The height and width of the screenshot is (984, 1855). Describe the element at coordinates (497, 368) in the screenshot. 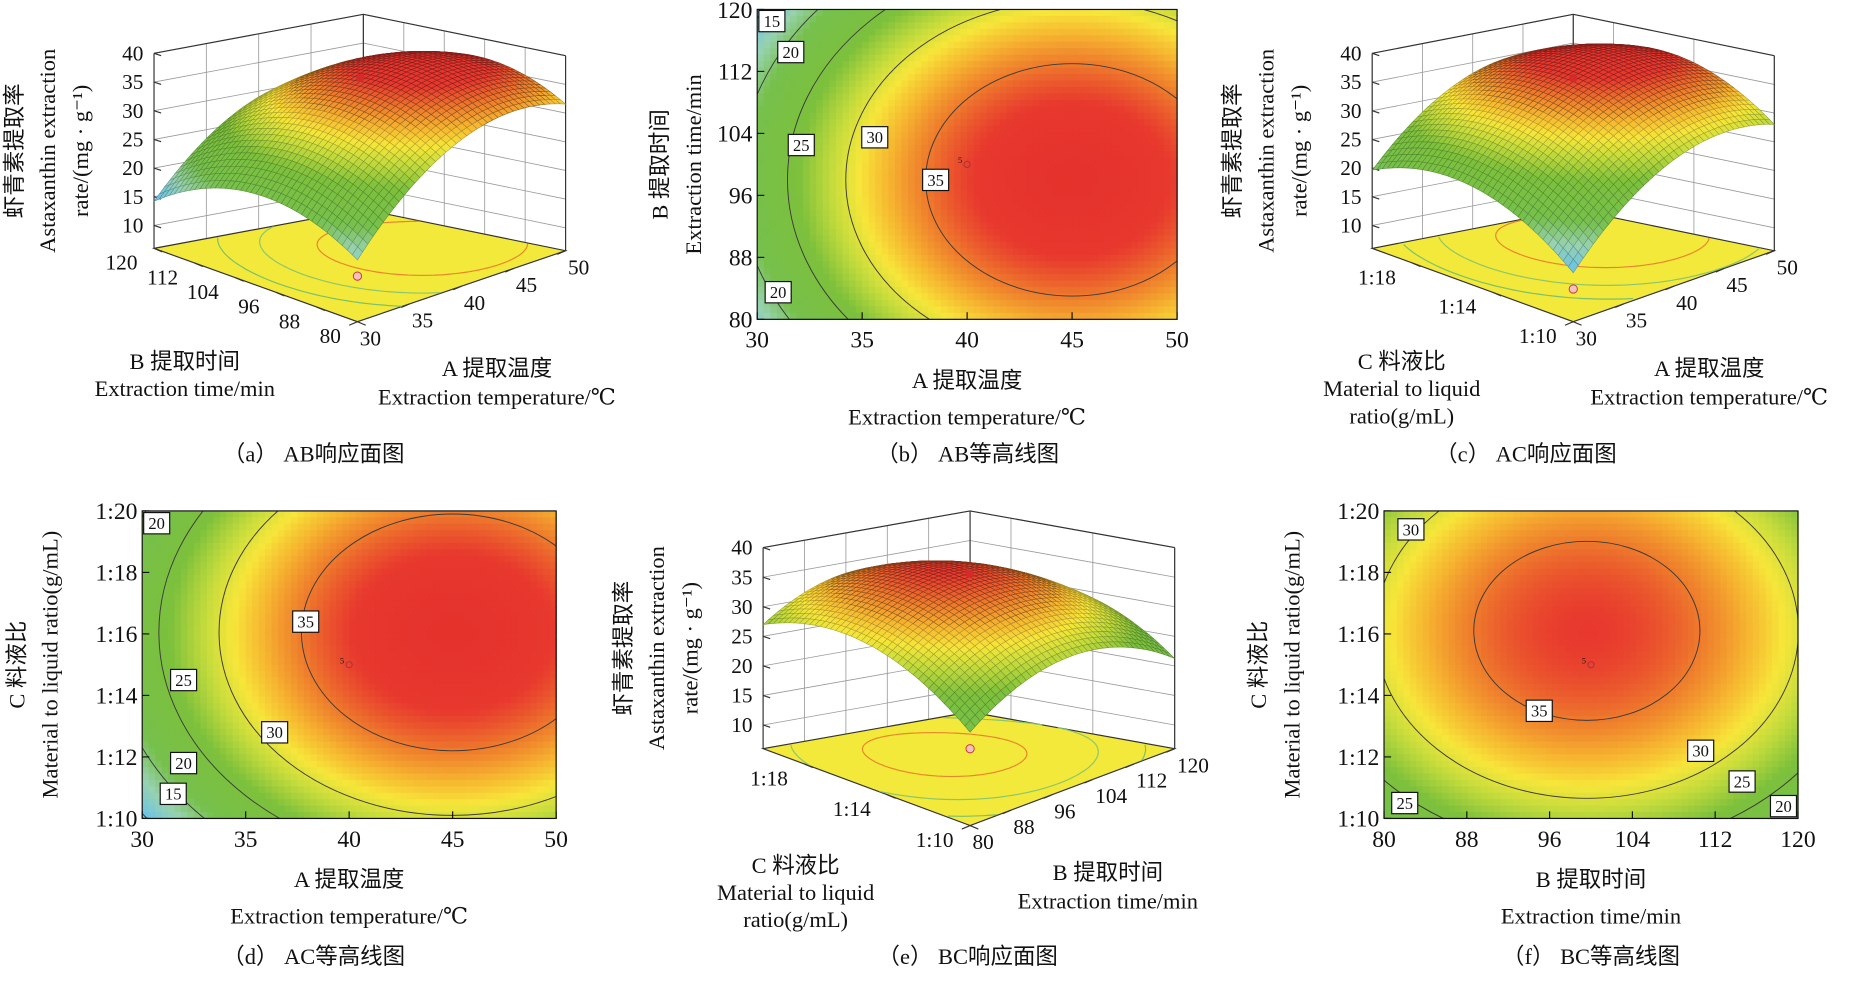

I see `x-axis-title: A 提取温度` at that location.